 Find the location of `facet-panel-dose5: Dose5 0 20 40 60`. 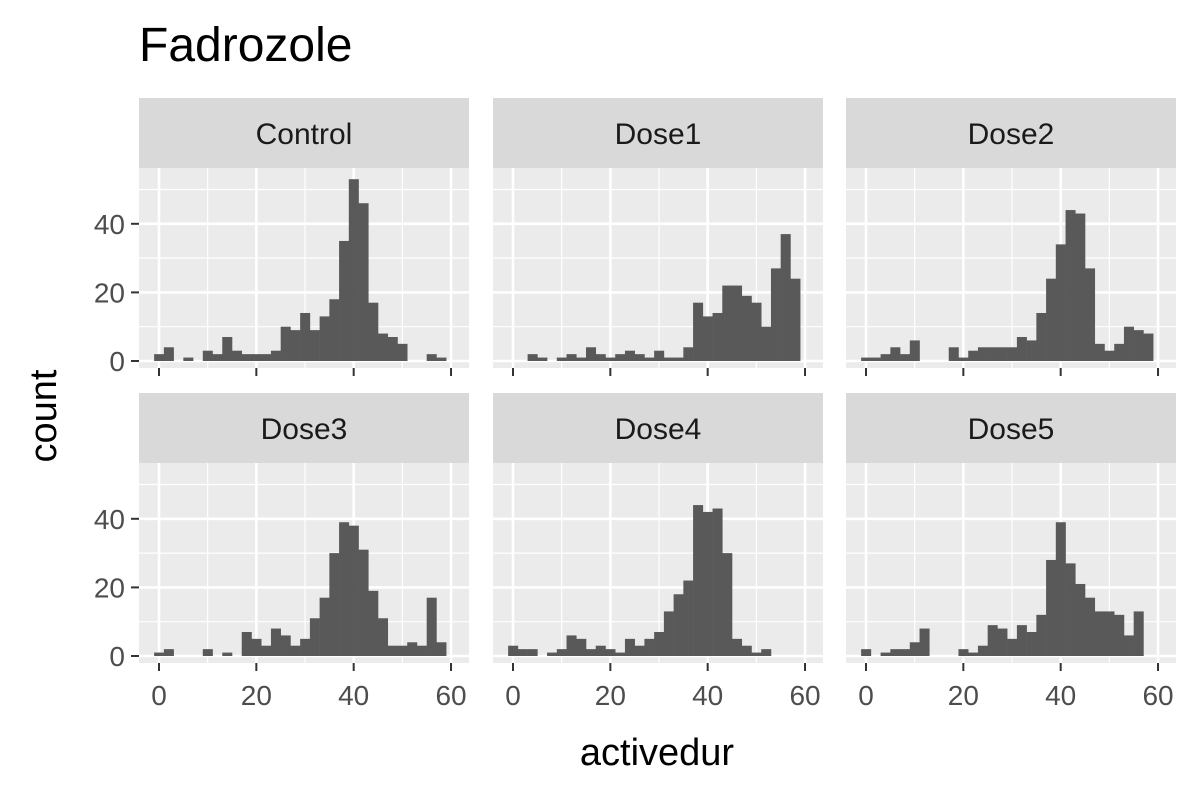

facet-panel-dose5: Dose5 0 20 40 60 is located at coordinates (1011, 552).